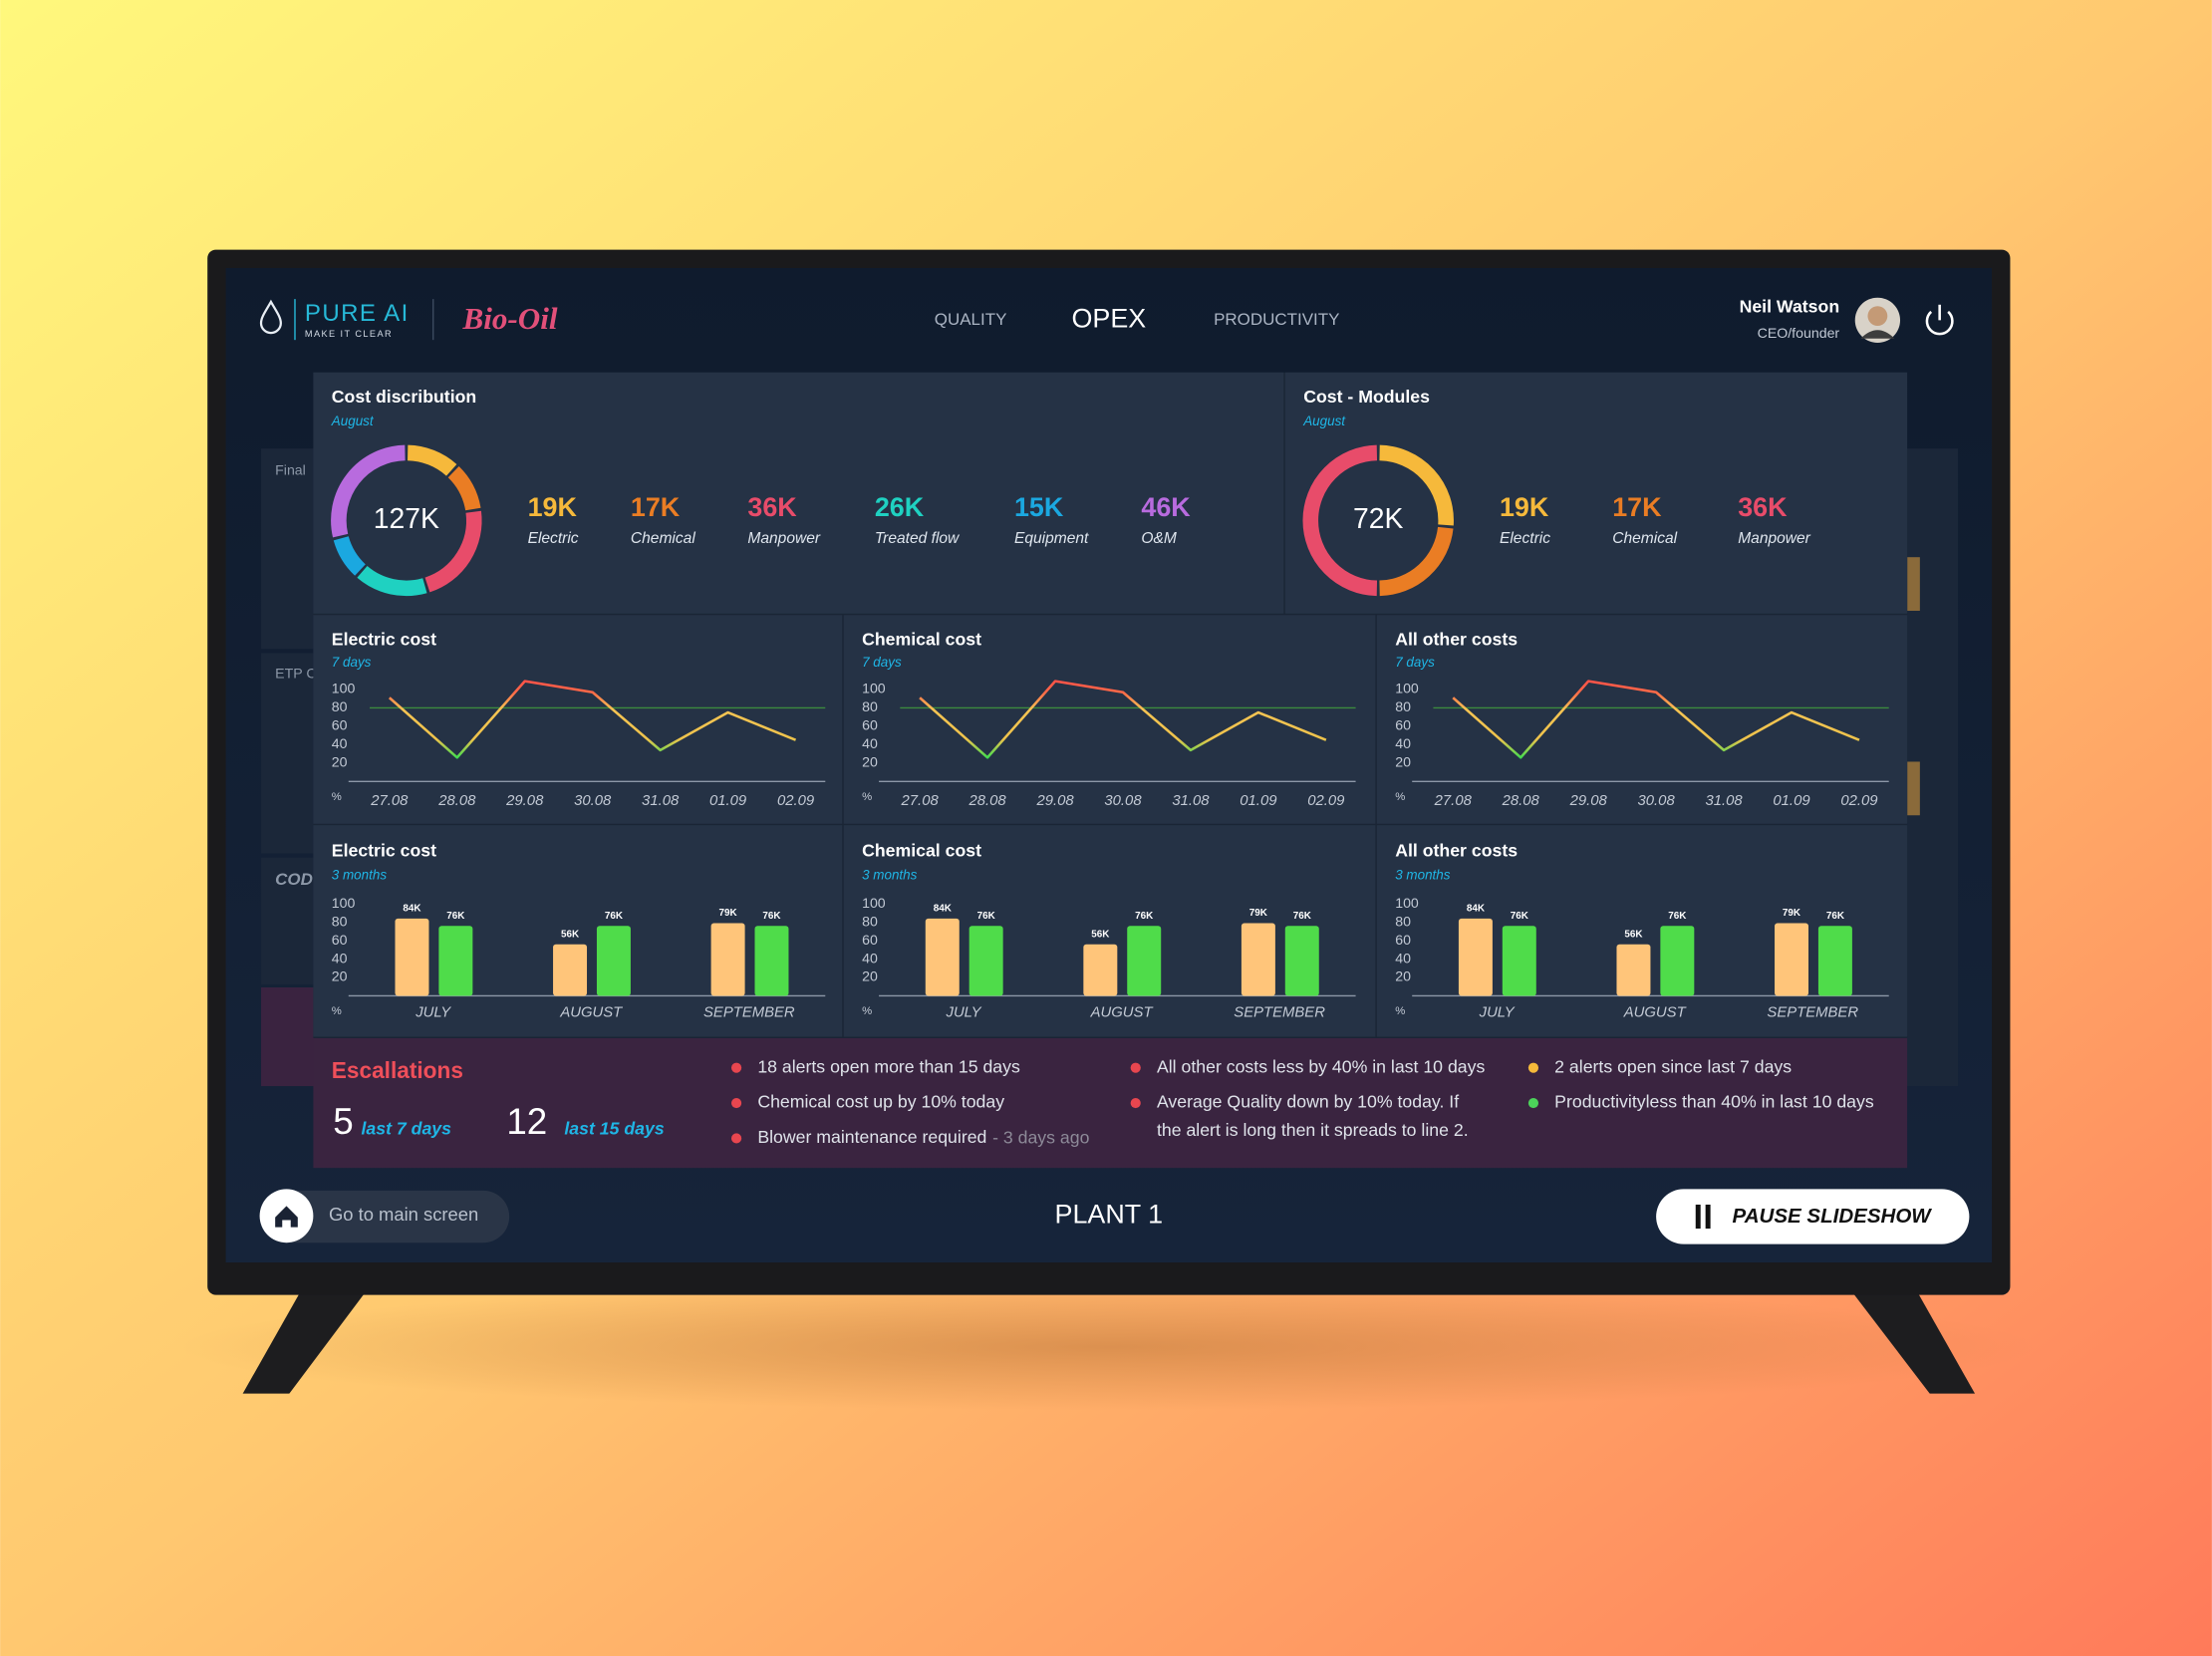  What do you see at coordinates (1521, 801) in the screenshot?
I see `x-tick-label: 28.08` at bounding box center [1521, 801].